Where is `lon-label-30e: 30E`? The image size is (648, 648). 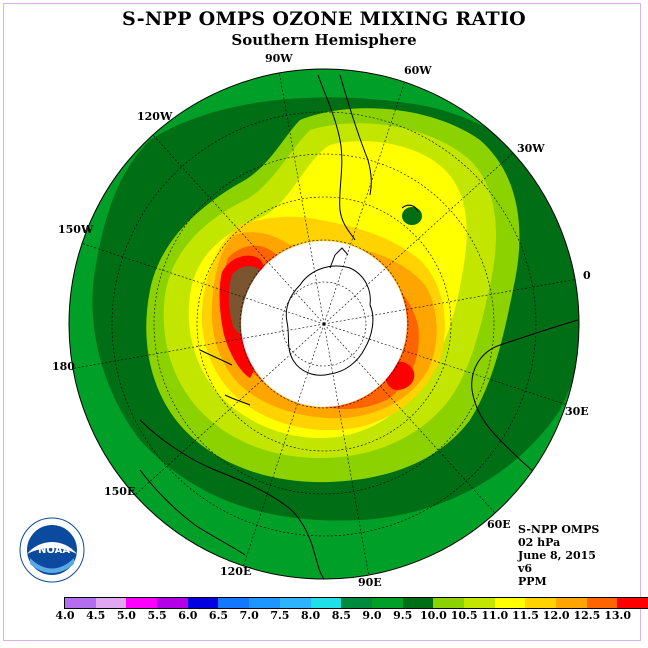 lon-label-30e: 30E is located at coordinates (577, 411).